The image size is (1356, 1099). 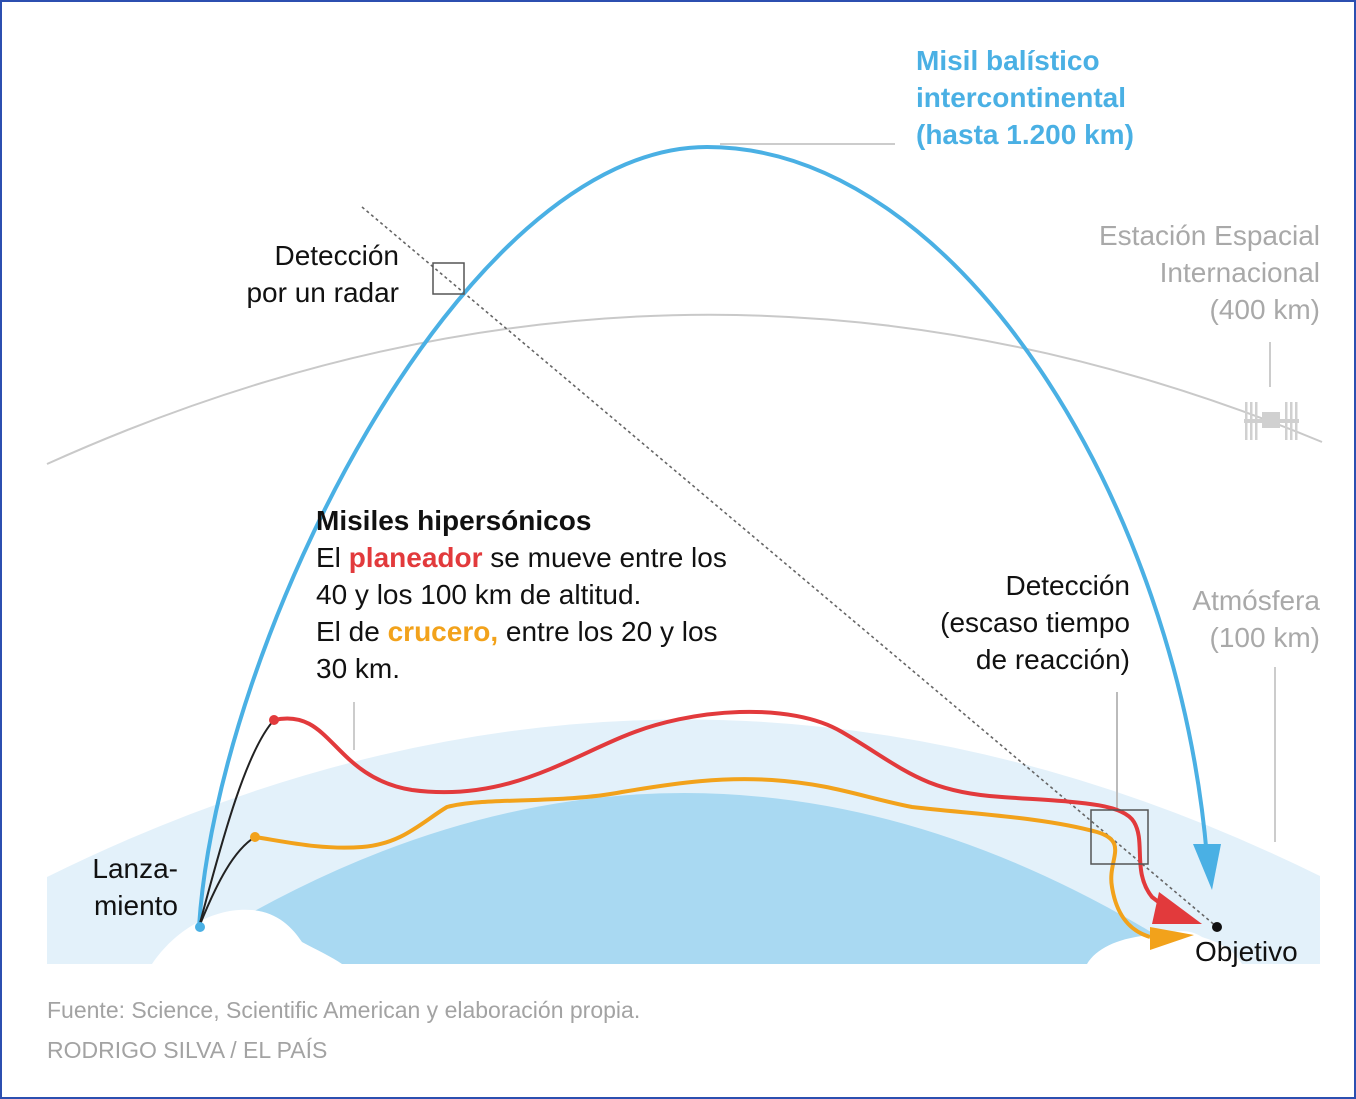 I want to click on cruise-trajectory, so click(x=702, y=858).